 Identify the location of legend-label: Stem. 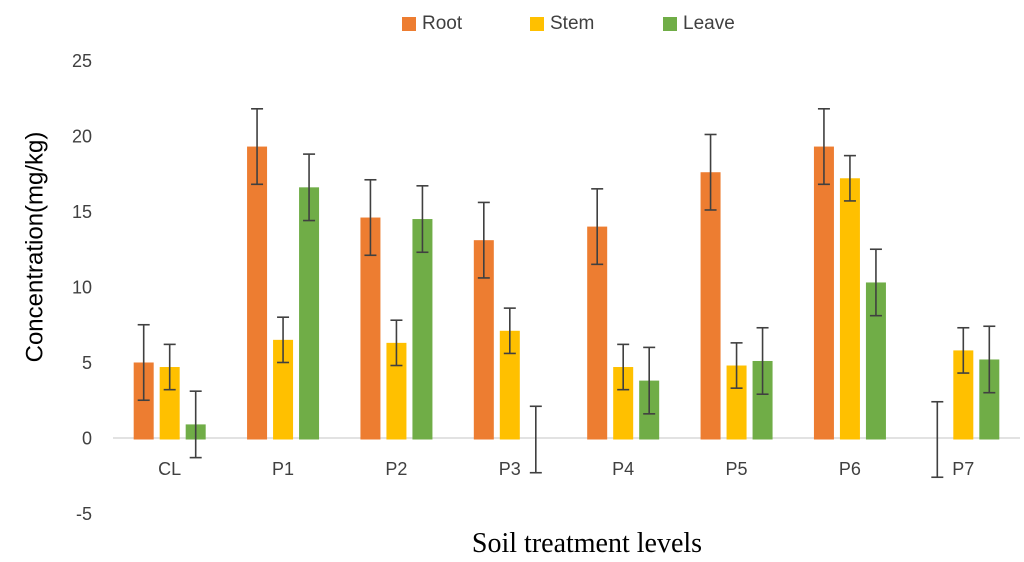
(572, 23).